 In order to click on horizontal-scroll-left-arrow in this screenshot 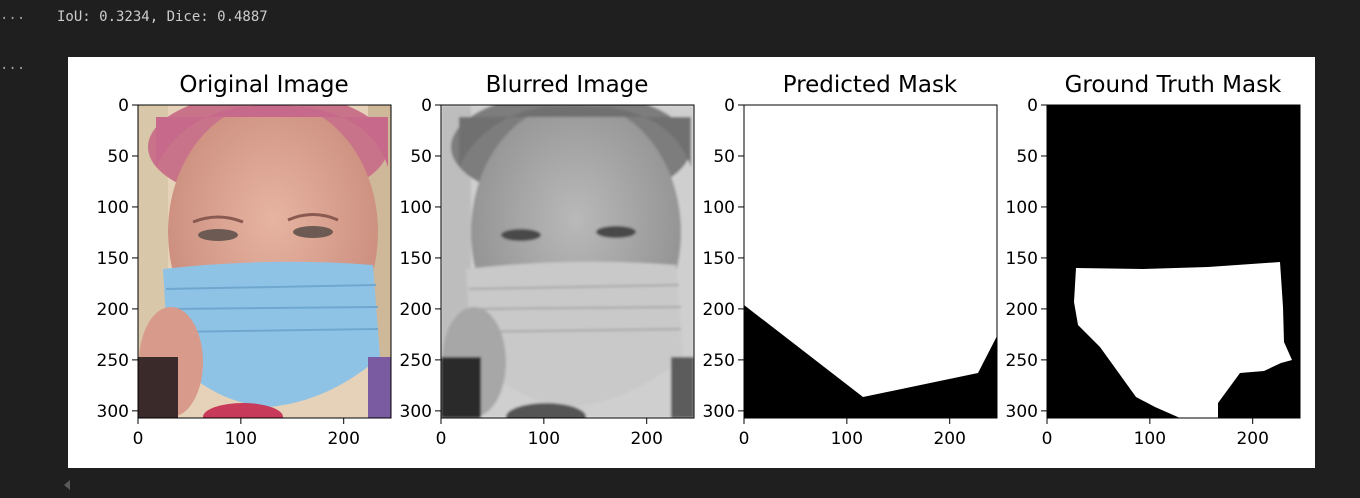, I will do `click(67, 485)`.